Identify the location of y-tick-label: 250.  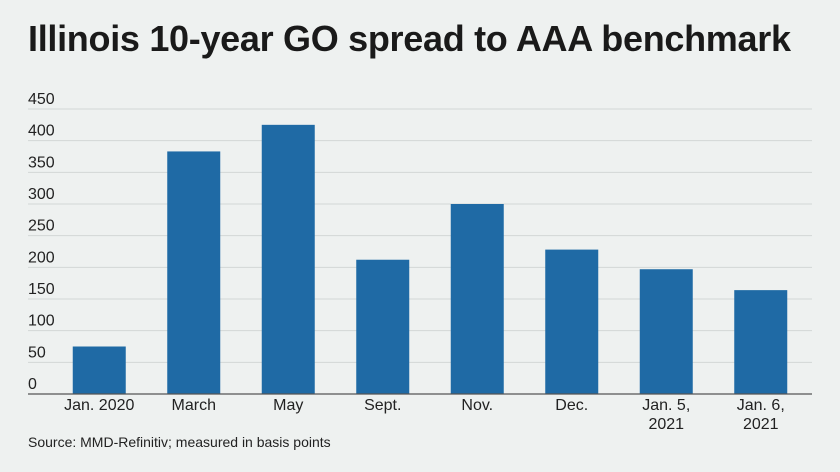
(41, 226).